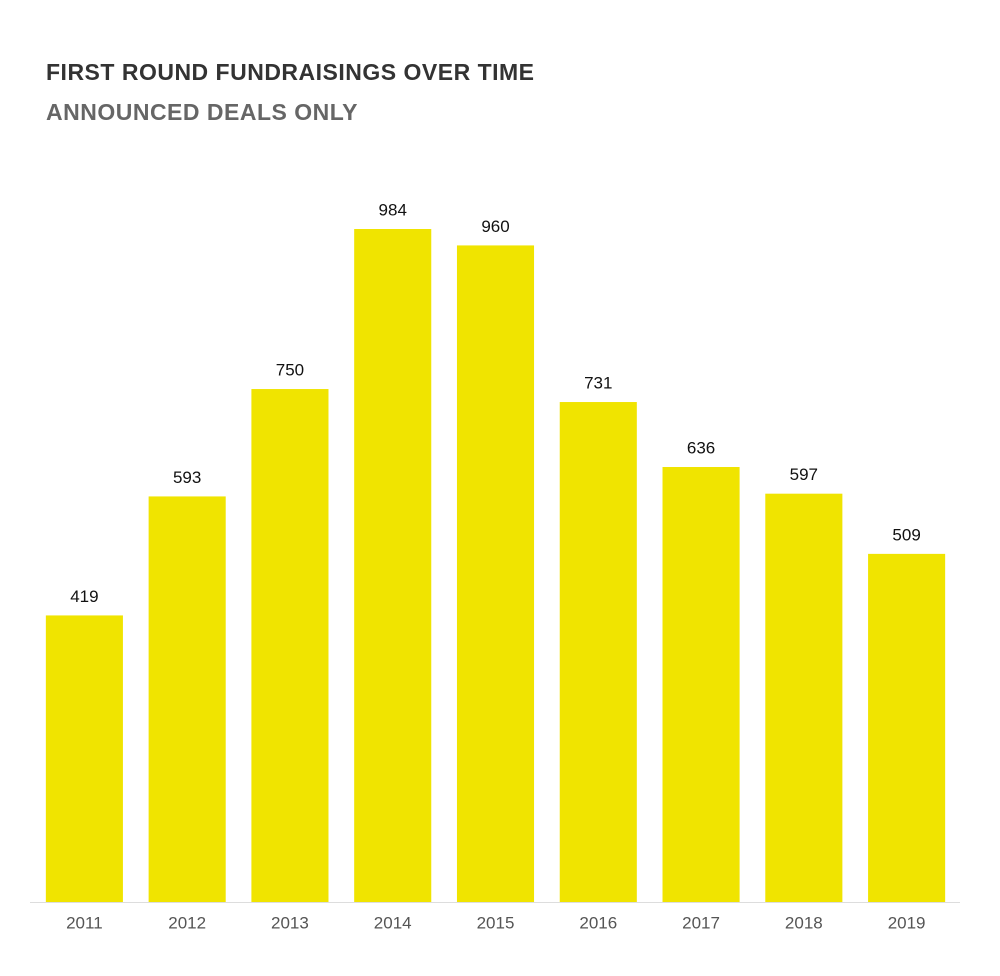  I want to click on x-tick-label: 2011, so click(84, 922).